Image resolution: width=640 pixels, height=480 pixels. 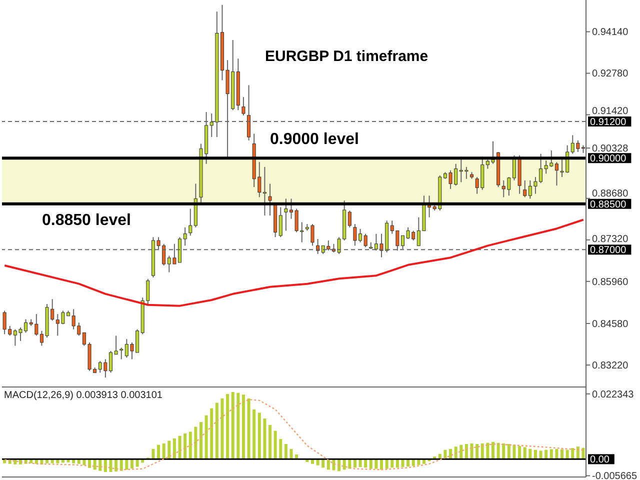 I want to click on chart-title: MACD(12,26,9) 0.003913 0.003101, so click(x=83, y=395).